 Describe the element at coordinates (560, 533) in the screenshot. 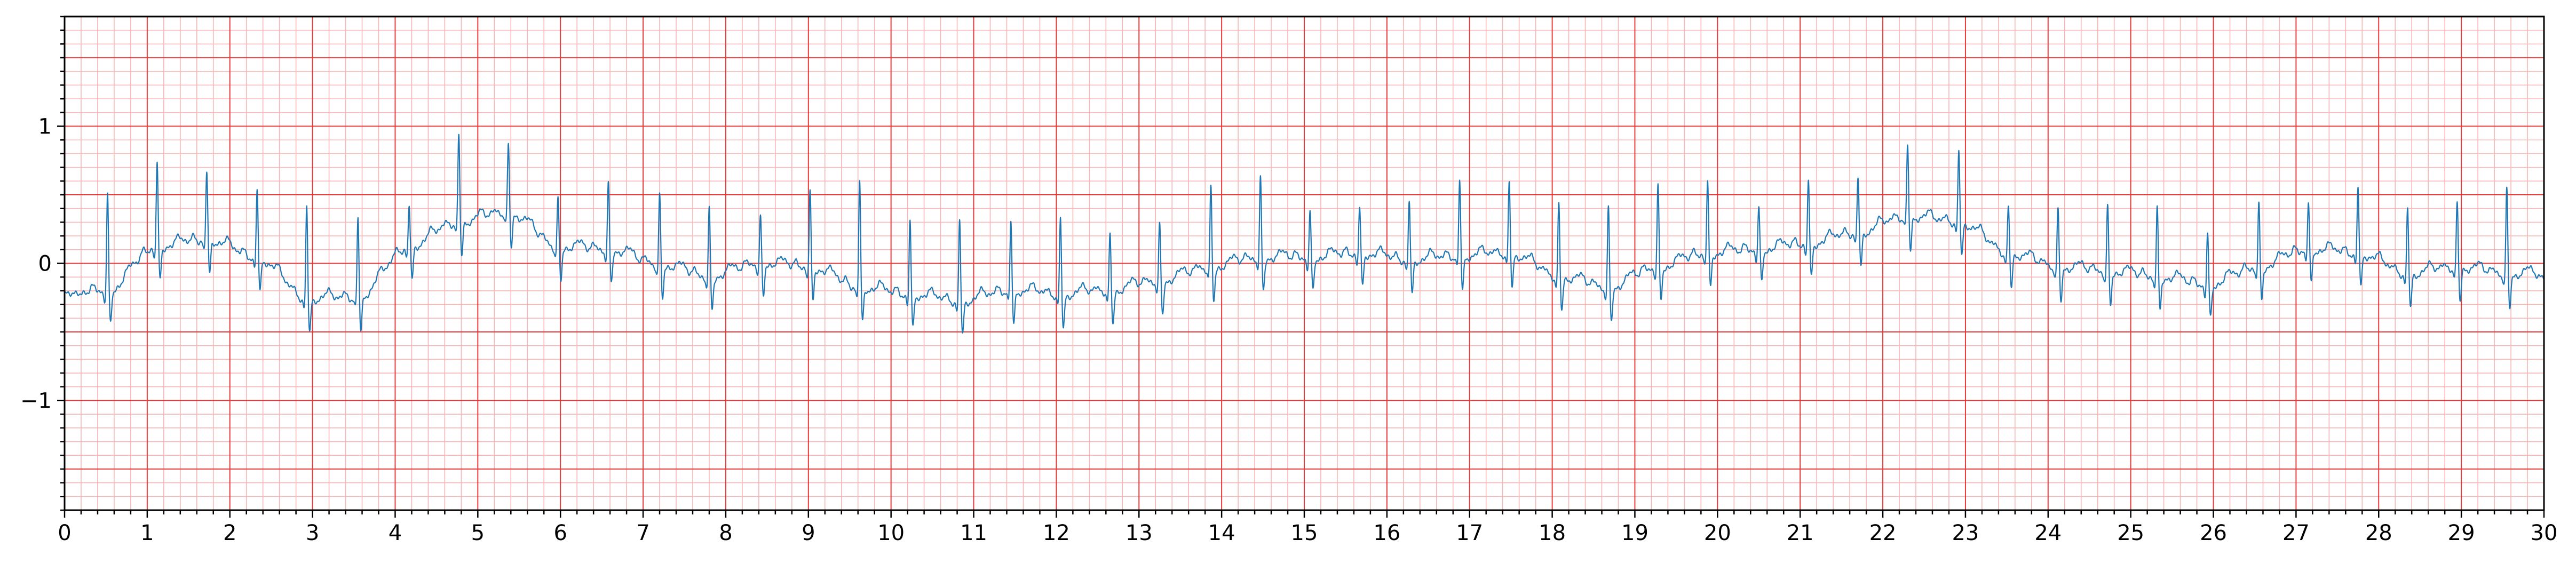

I see `x-tick-label: 6` at that location.